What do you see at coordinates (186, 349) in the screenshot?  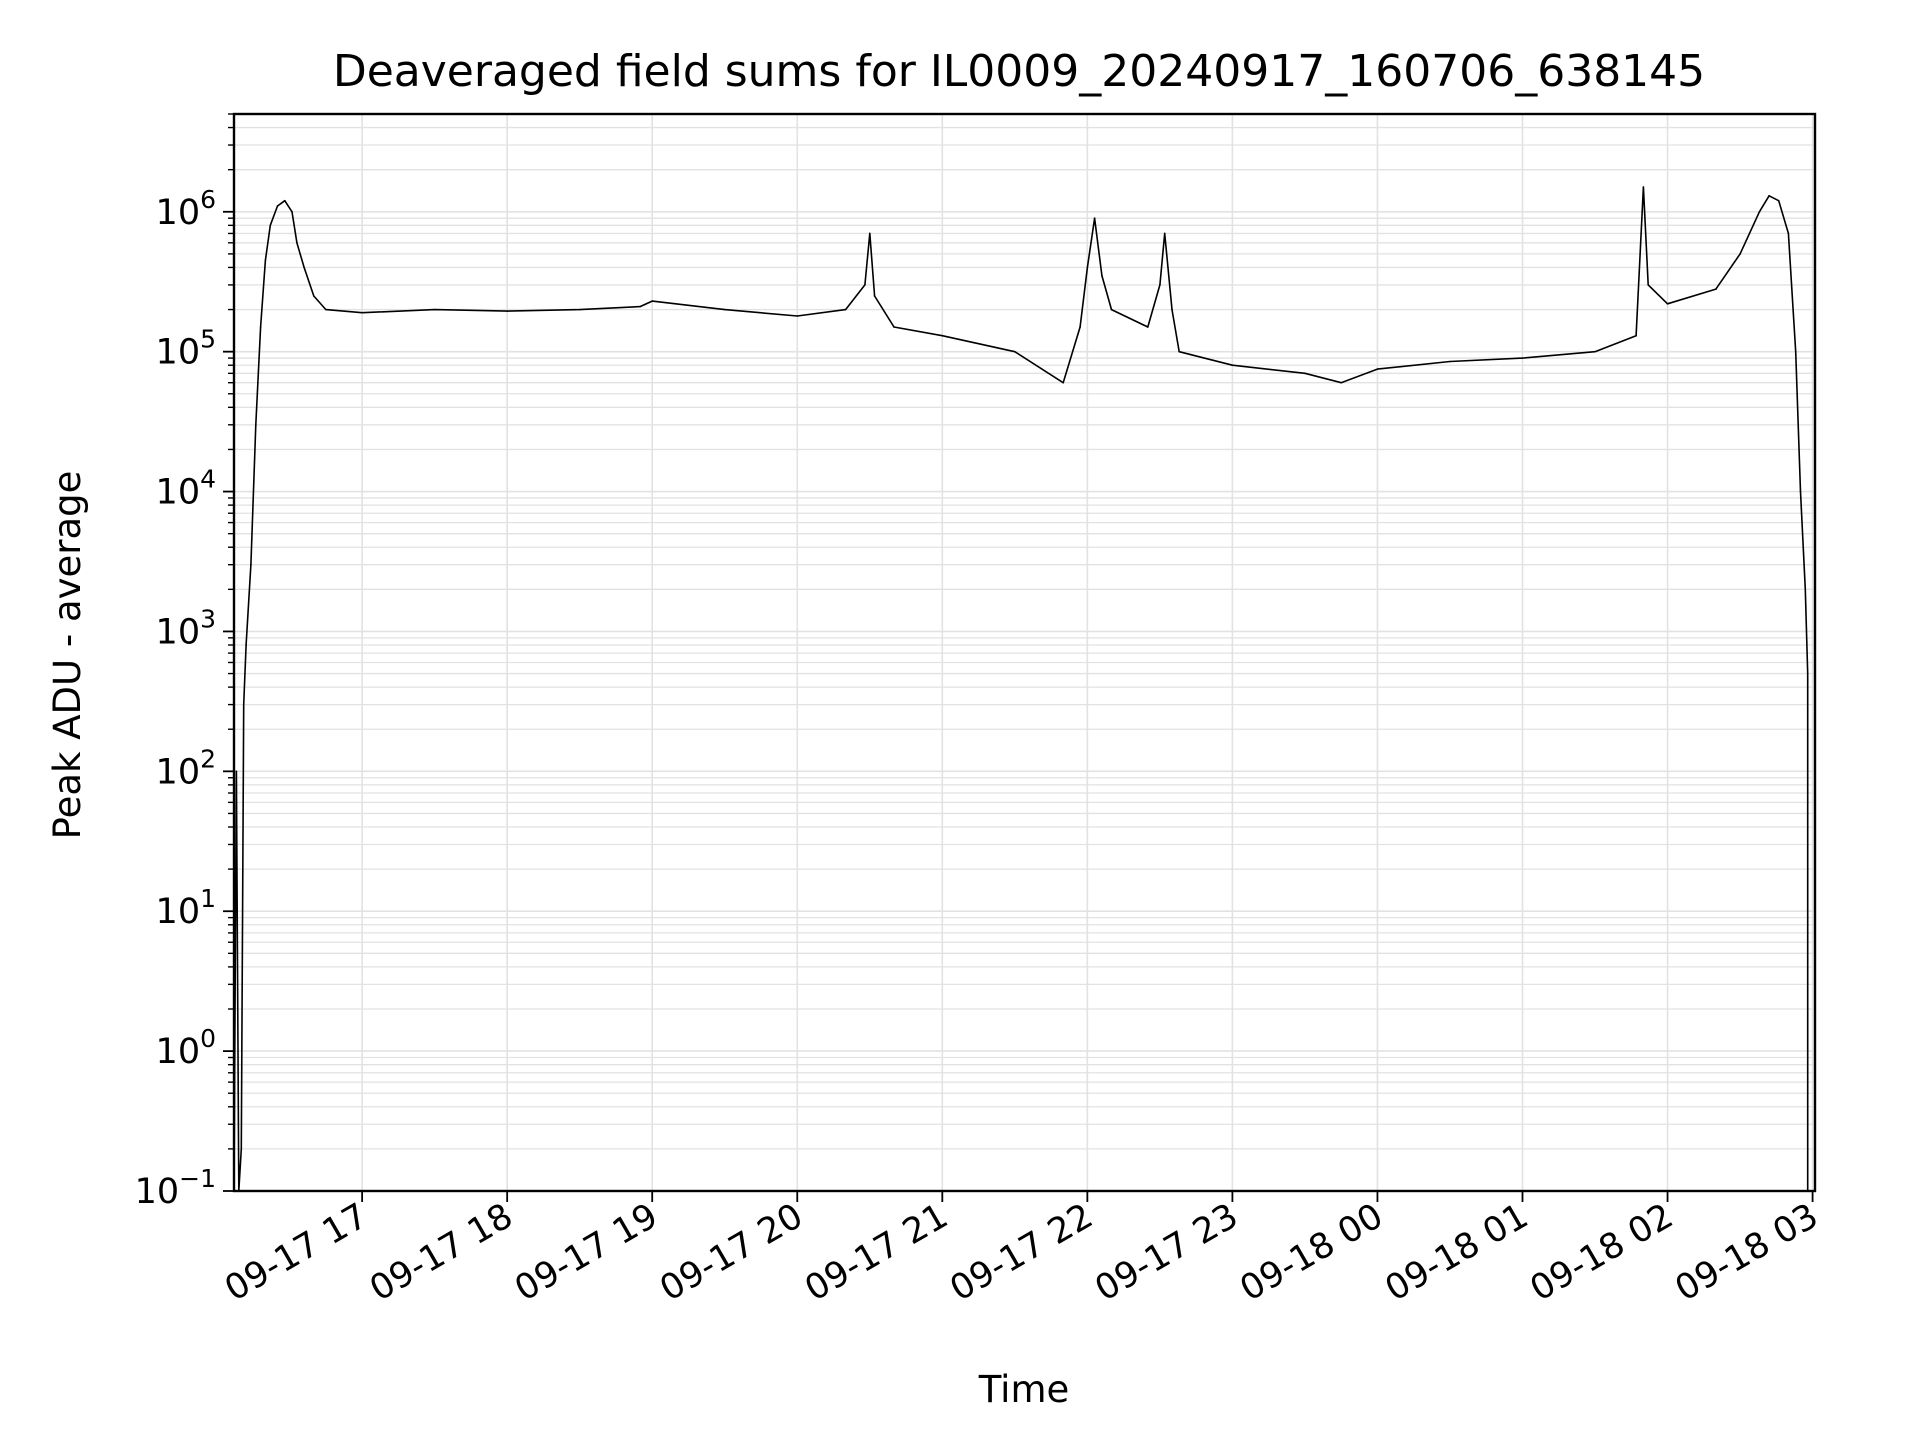 I see `y-tick-label: 10⁵` at bounding box center [186, 349].